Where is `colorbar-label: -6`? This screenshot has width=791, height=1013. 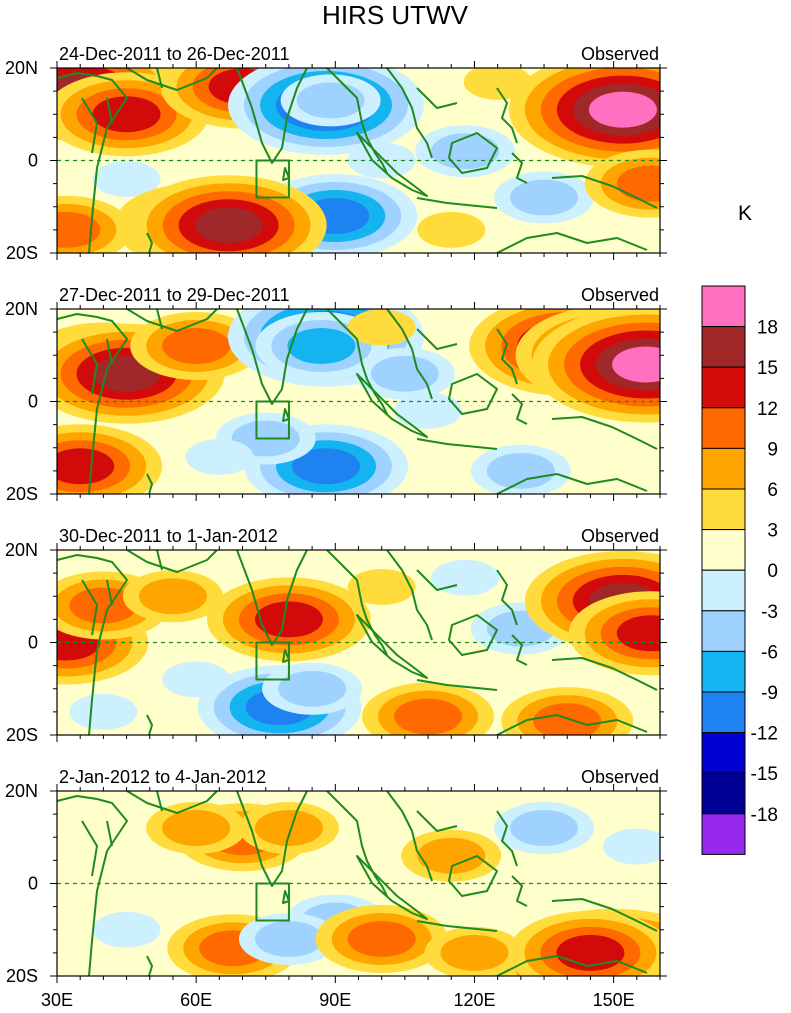
colorbar-label: -6 is located at coordinates (769, 652).